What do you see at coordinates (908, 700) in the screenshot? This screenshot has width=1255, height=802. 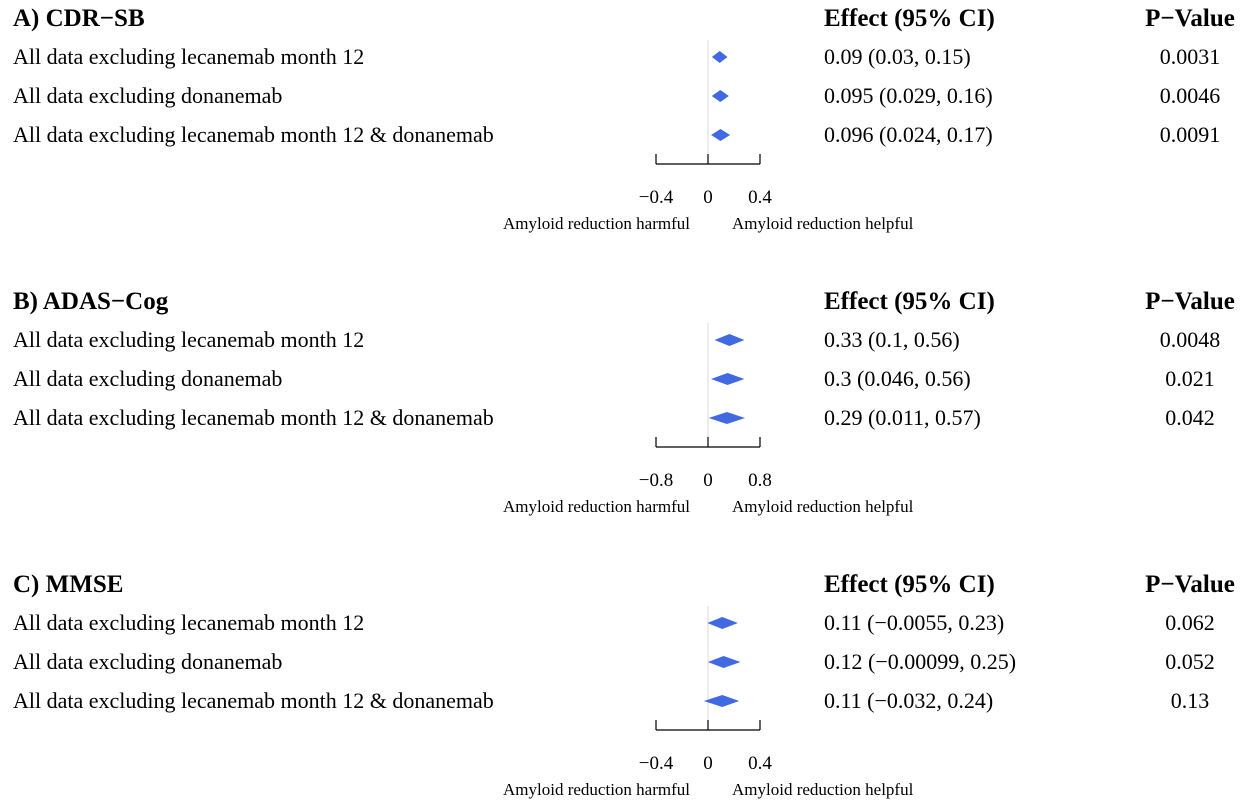 I see `effect-ci-value: 0.11 (−0.032, 0.24)` at bounding box center [908, 700].